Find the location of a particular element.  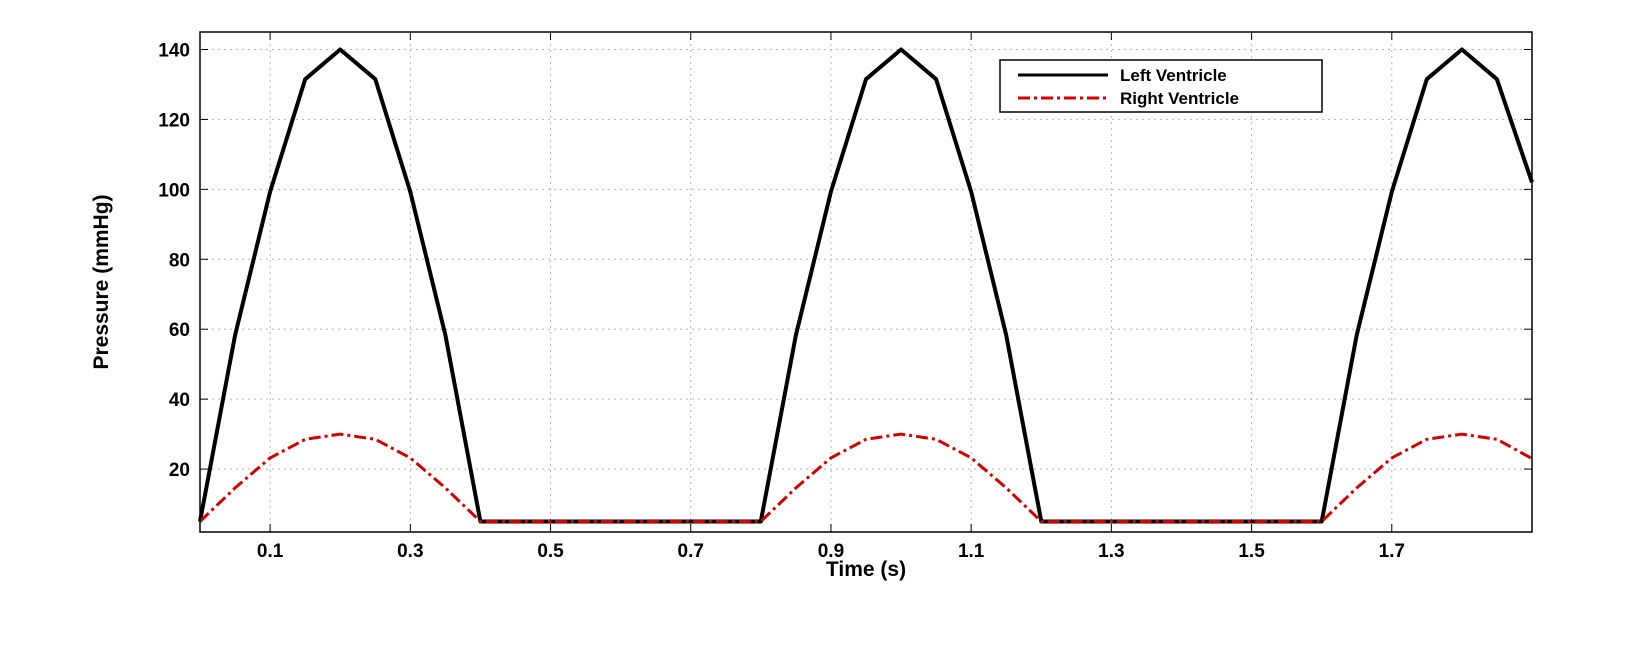

y-tick-label: 40 is located at coordinates (179, 400).